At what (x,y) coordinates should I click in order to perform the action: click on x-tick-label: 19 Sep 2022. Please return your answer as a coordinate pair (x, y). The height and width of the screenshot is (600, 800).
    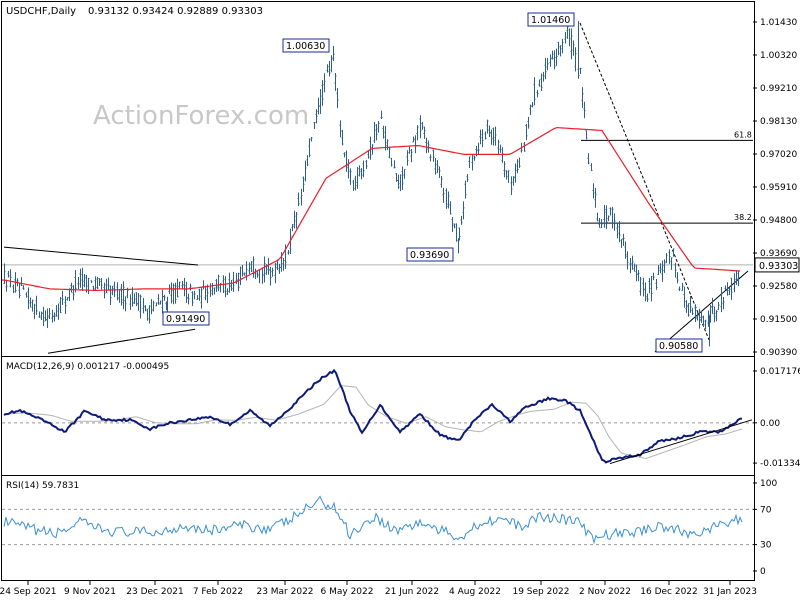
    Looking at the image, I should click on (540, 592).